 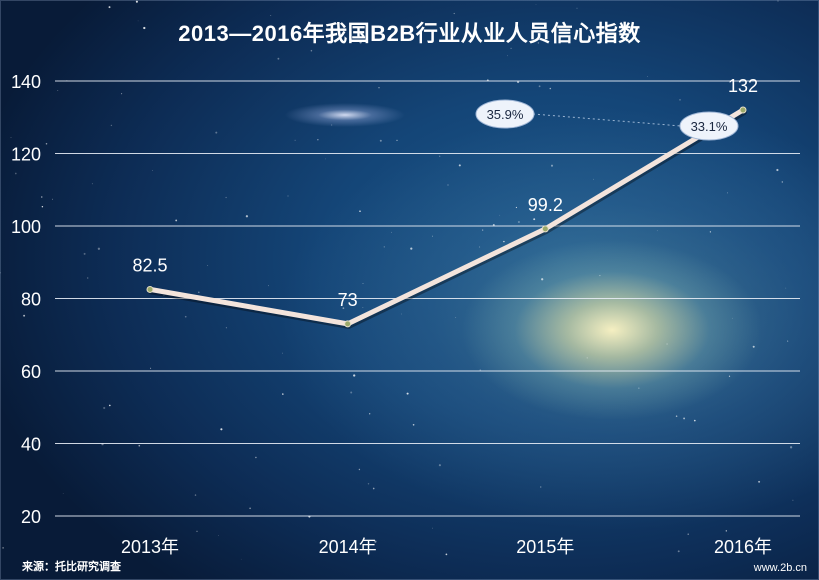 I want to click on annotation-connector, so click(x=607, y=120).